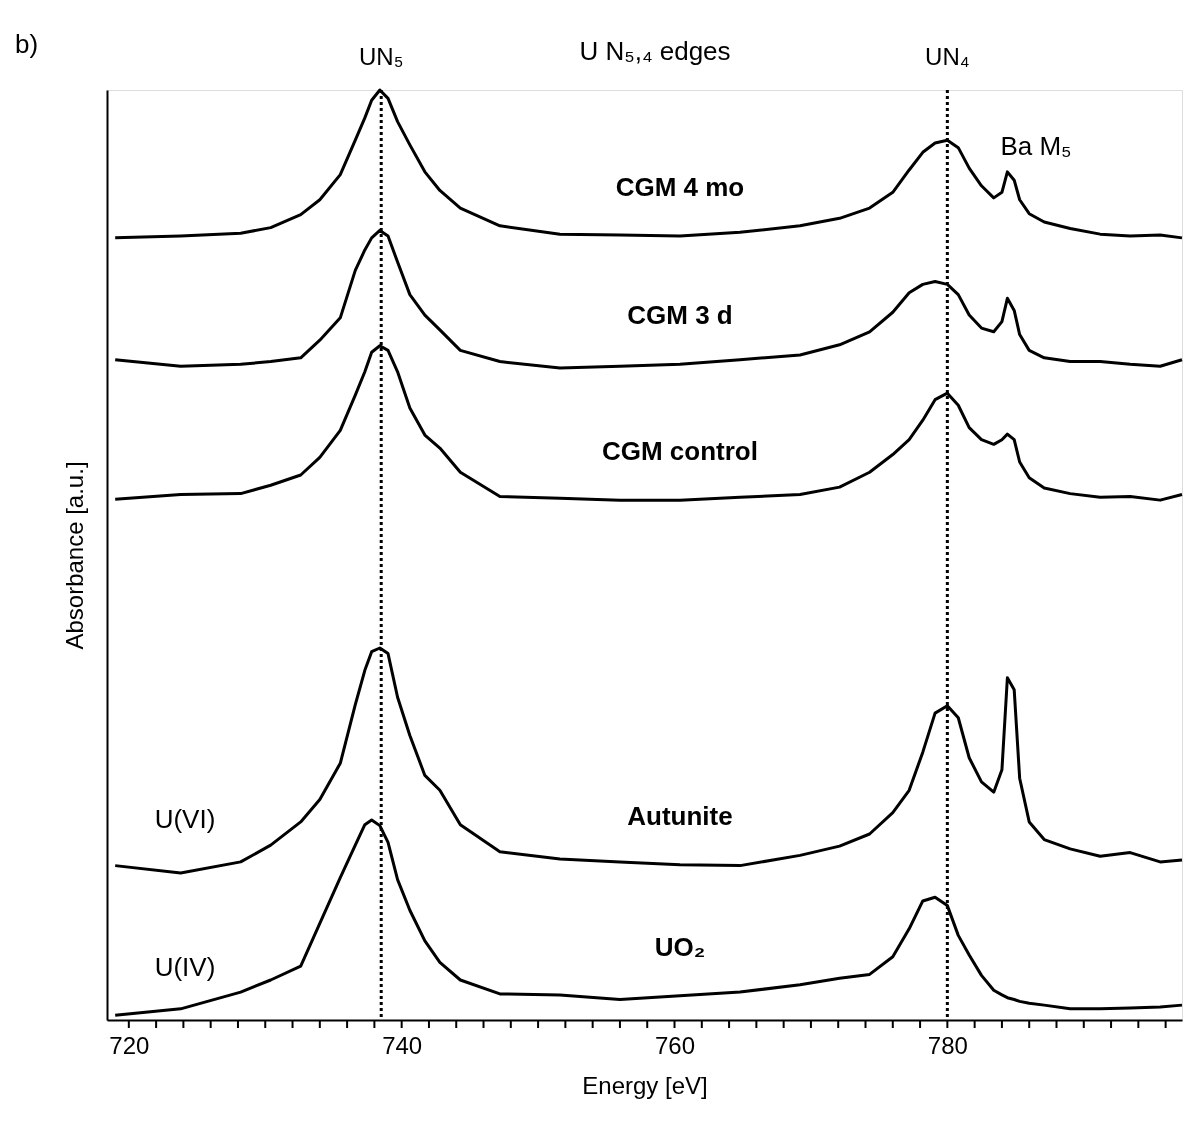 The image size is (1192, 1139). Describe the element at coordinates (680, 187) in the screenshot. I see `series-label: CGM 4 mo` at that location.